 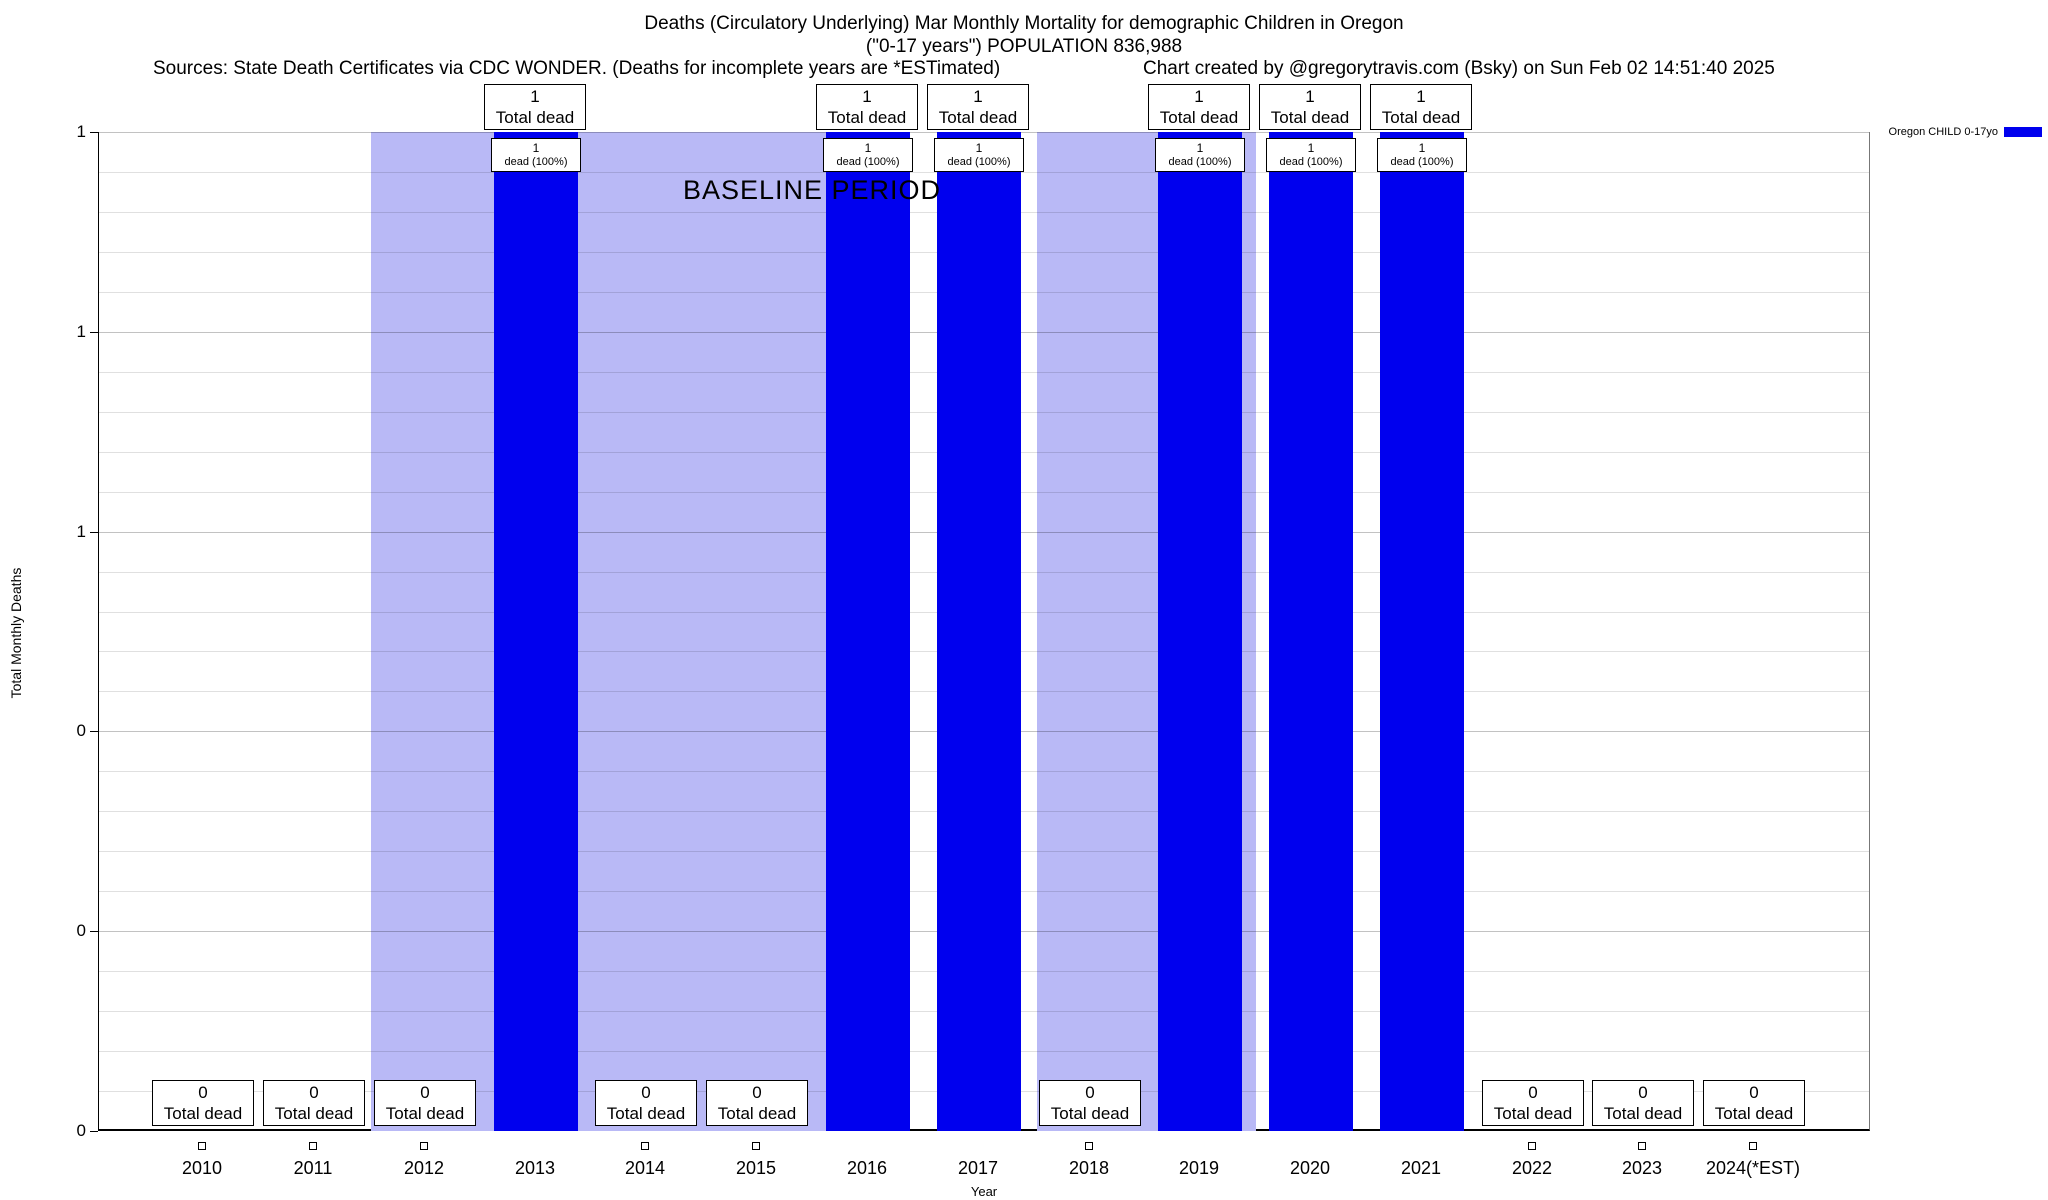 I want to click on baseline-period-label: BASELINE PERIOD, so click(x=812, y=190).